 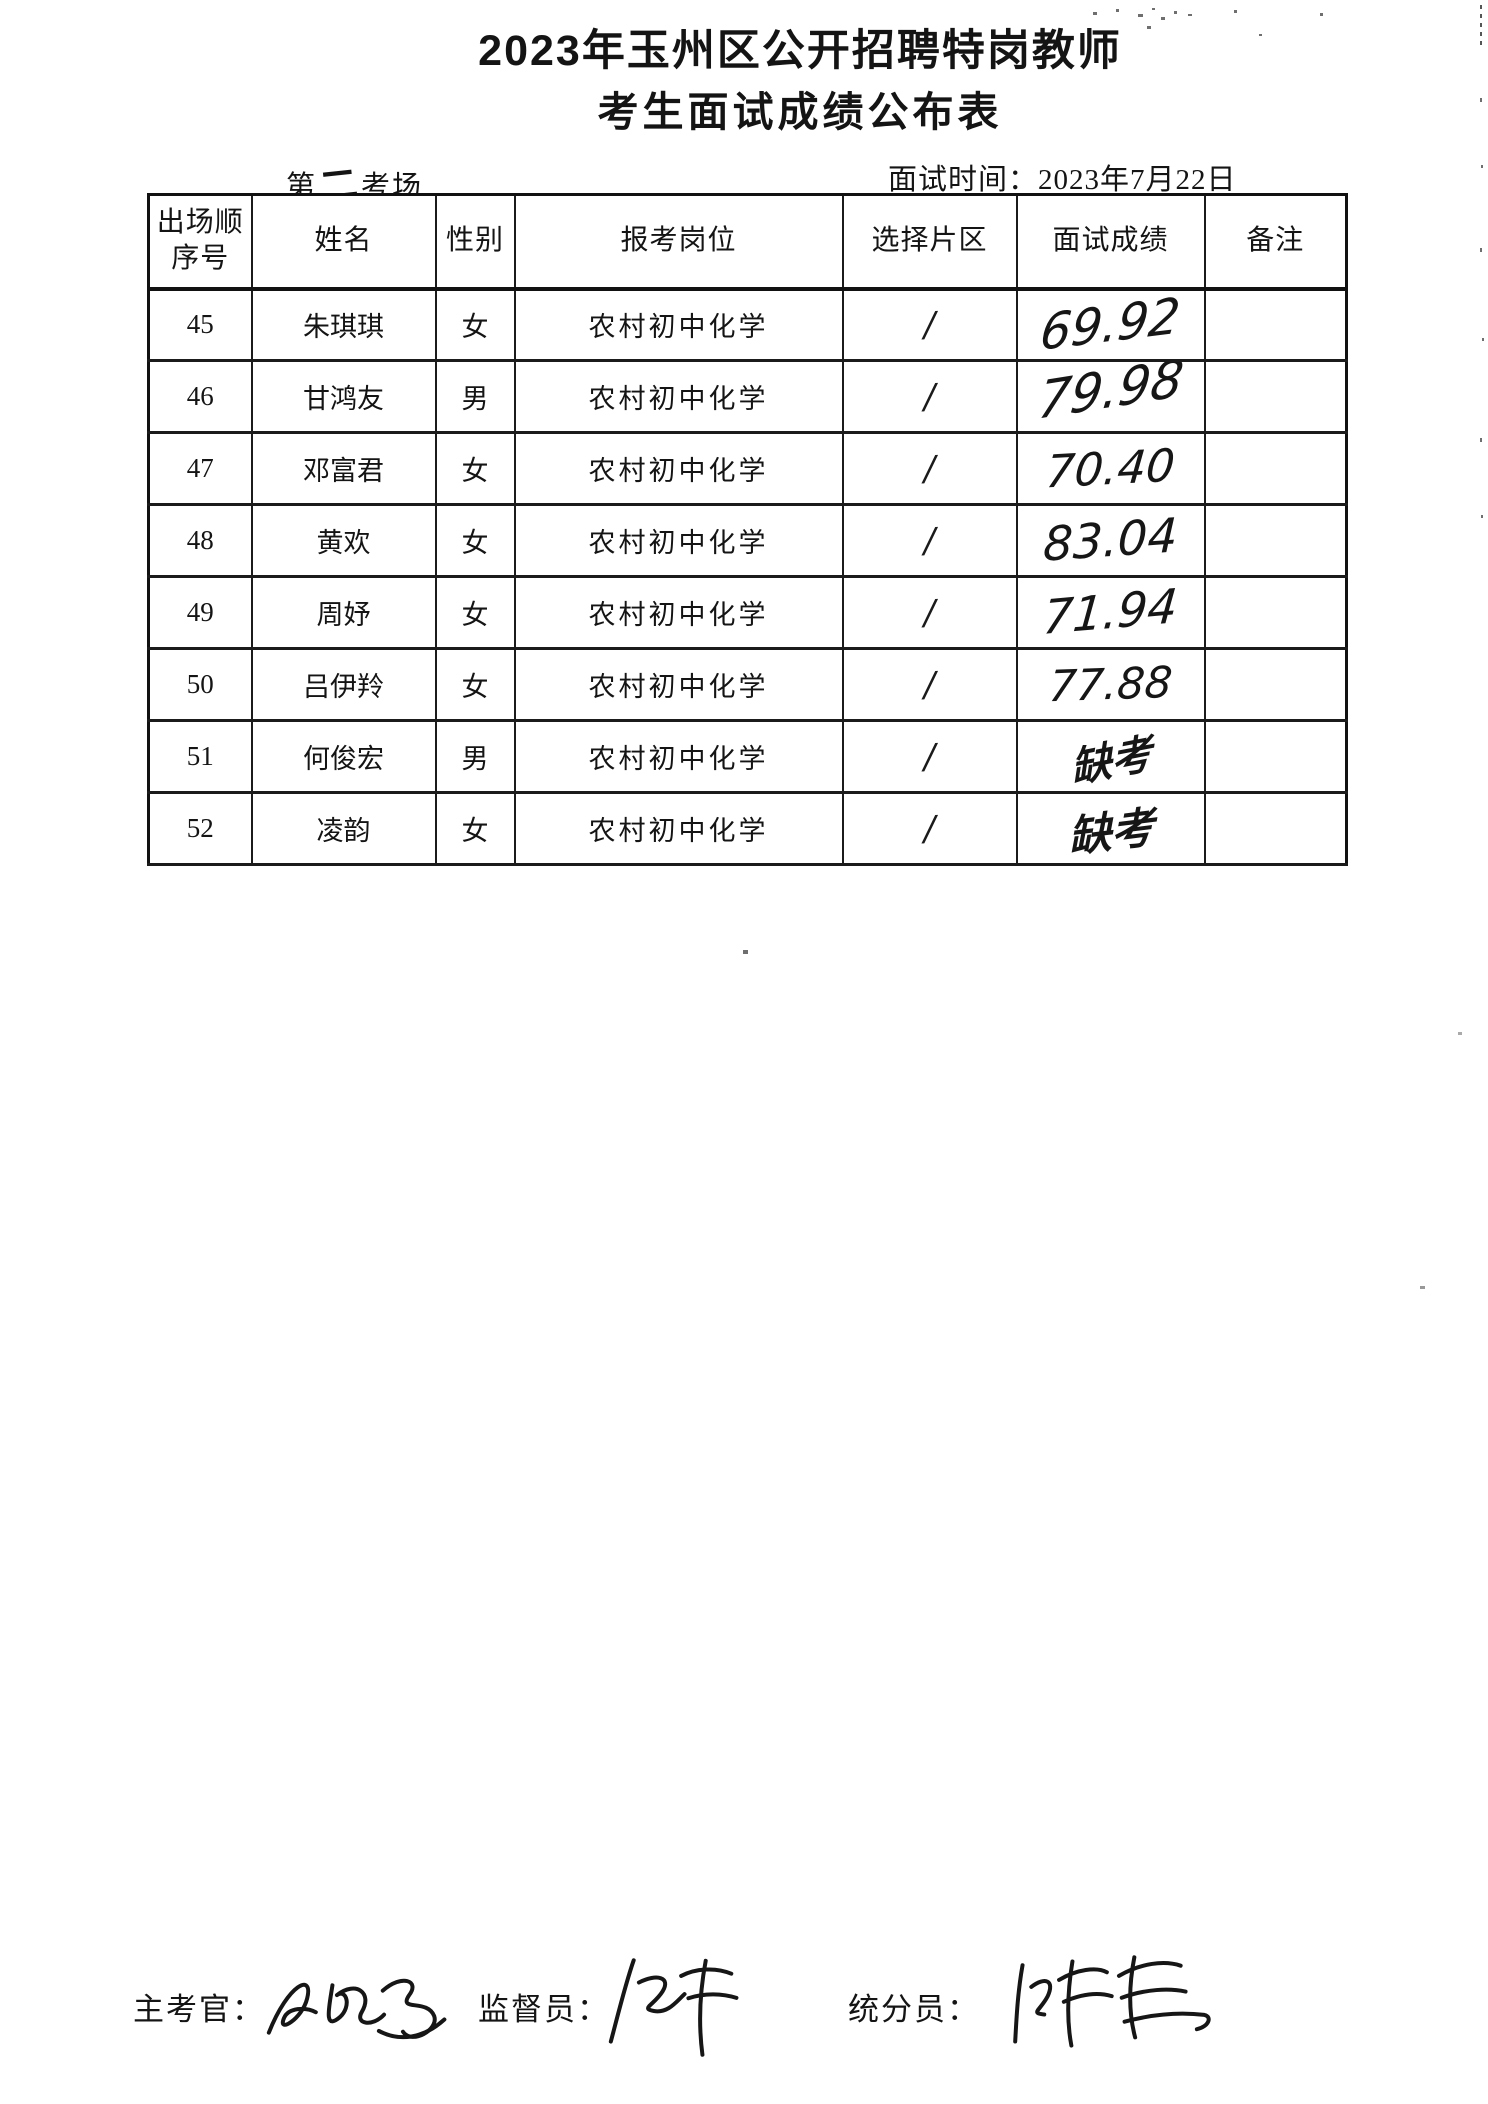 I want to click on interview-time: 面试时间：2023年7月22日, so click(x=1062, y=177).